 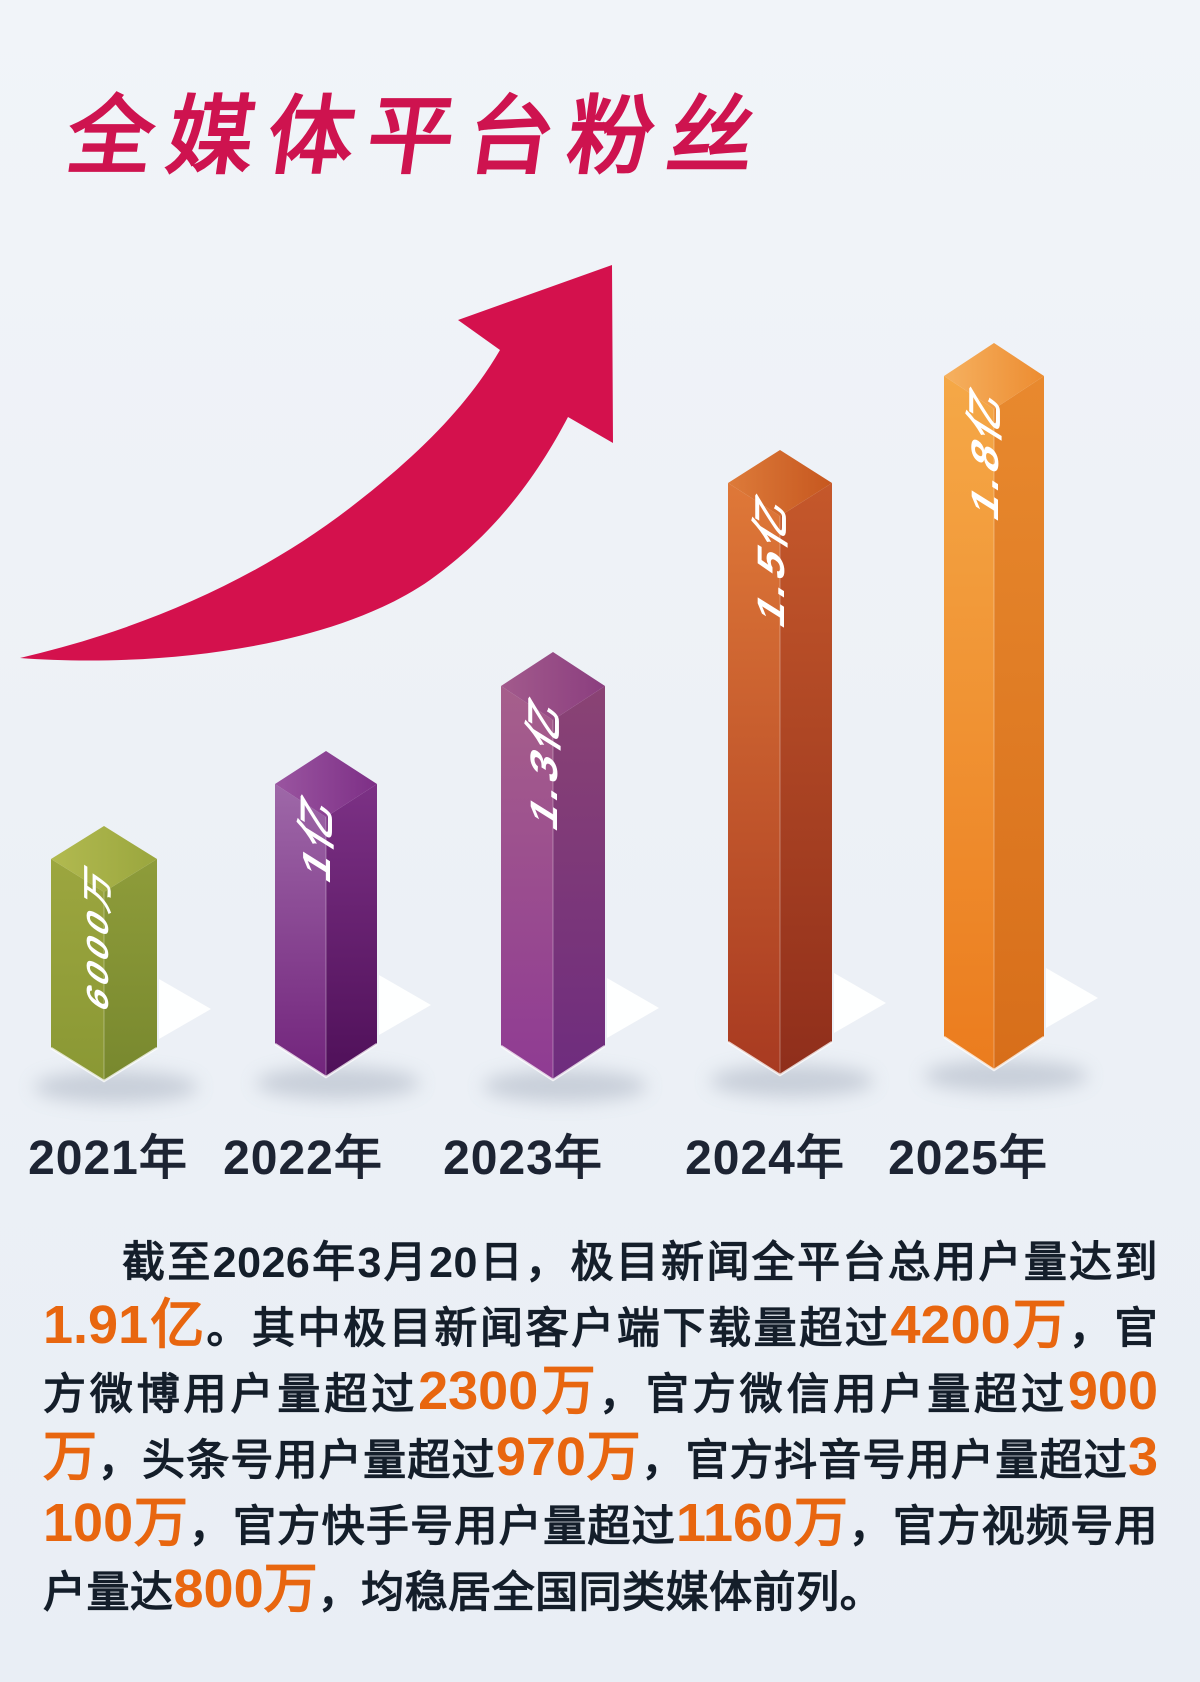 What do you see at coordinates (765, 1158) in the screenshot?
I see `year-label-2024: 2024年` at bounding box center [765, 1158].